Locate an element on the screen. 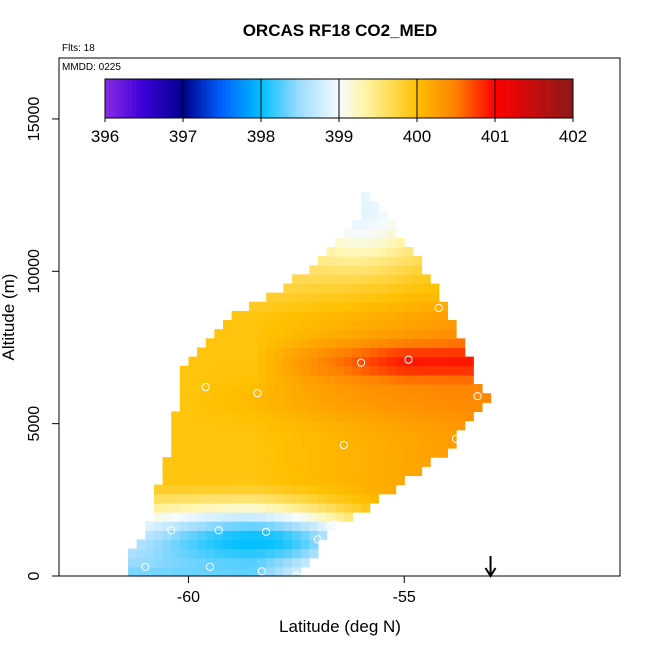 The height and width of the screenshot is (650, 650). flights-annotation: Flts: 18 is located at coordinates (78, 48).